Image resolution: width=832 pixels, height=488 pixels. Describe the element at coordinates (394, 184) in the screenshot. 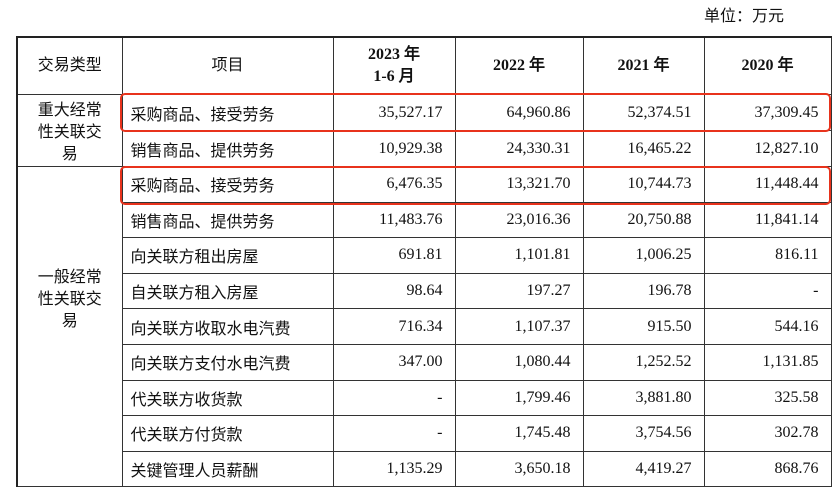

I see `value-cell: 6,476.35` at that location.